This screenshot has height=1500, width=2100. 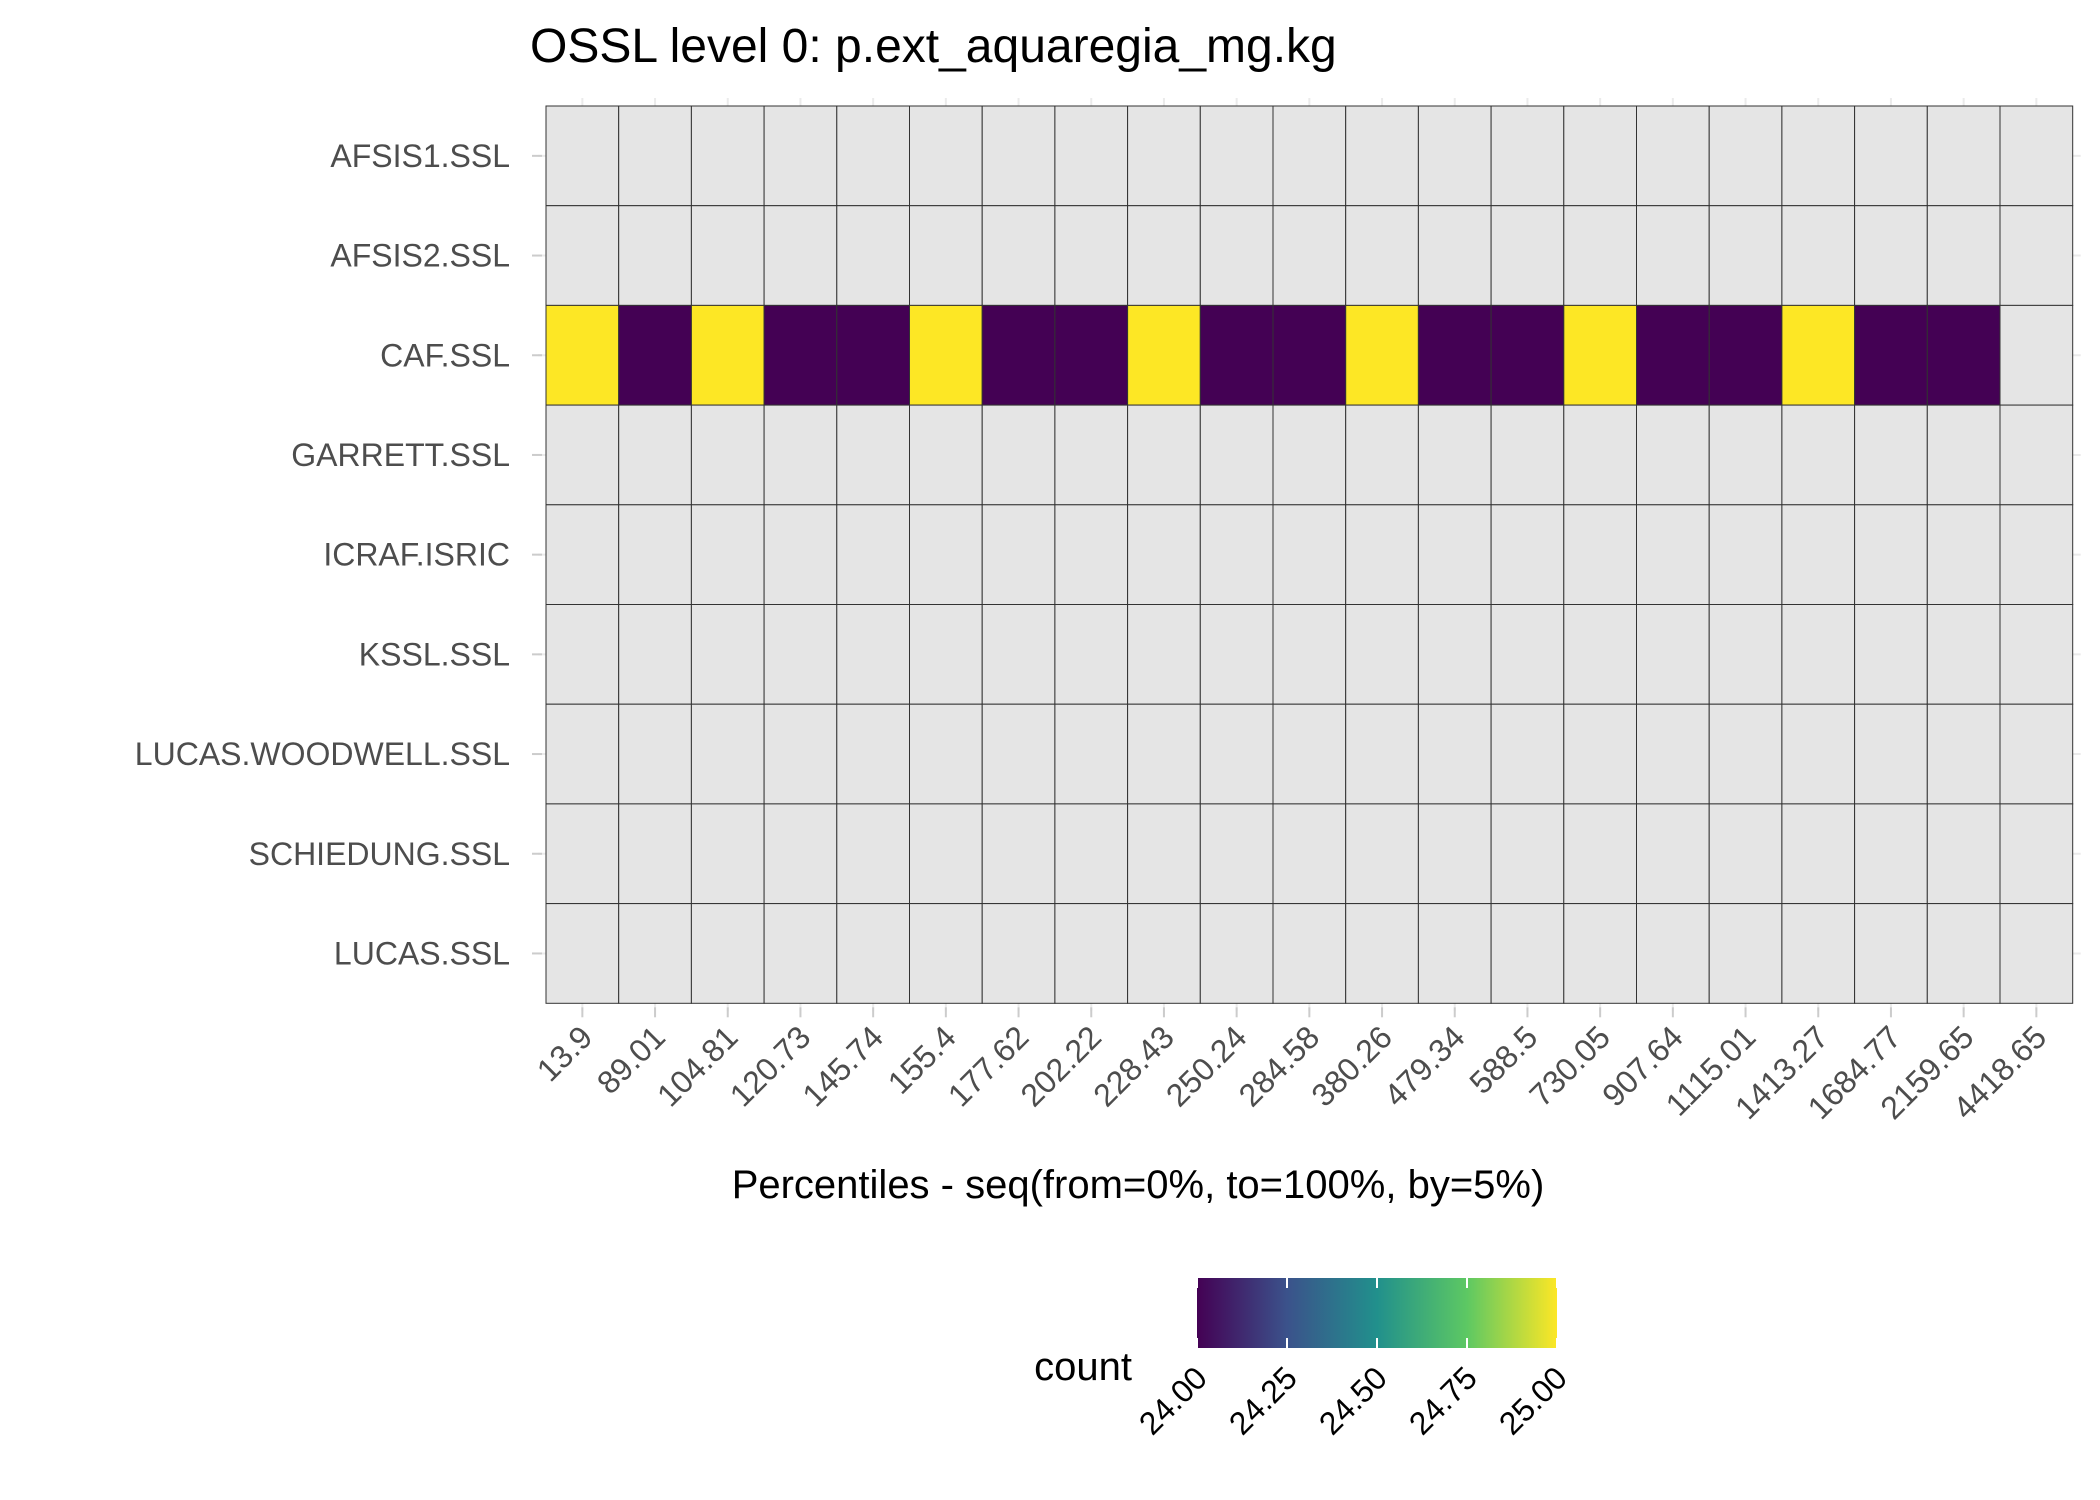 What do you see at coordinates (1304, 1360) in the screenshot?
I see `legend: count 24.00 24.25 24.50 24.75 25.00` at bounding box center [1304, 1360].